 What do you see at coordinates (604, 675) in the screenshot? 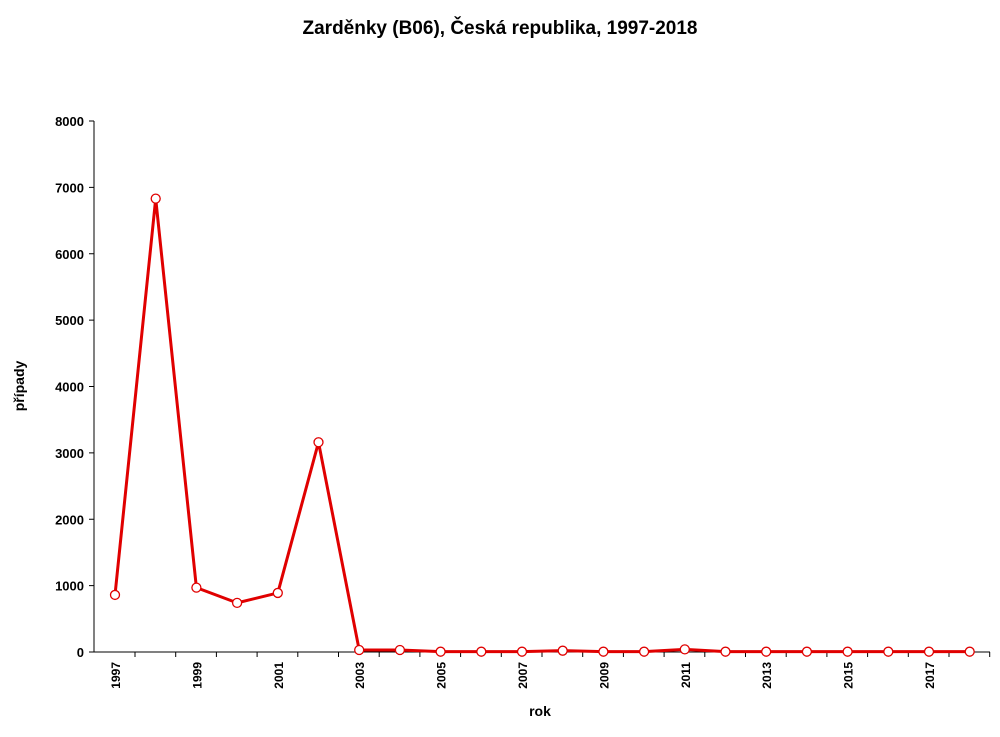
I see `x-tick-label: 2009` at bounding box center [604, 675].